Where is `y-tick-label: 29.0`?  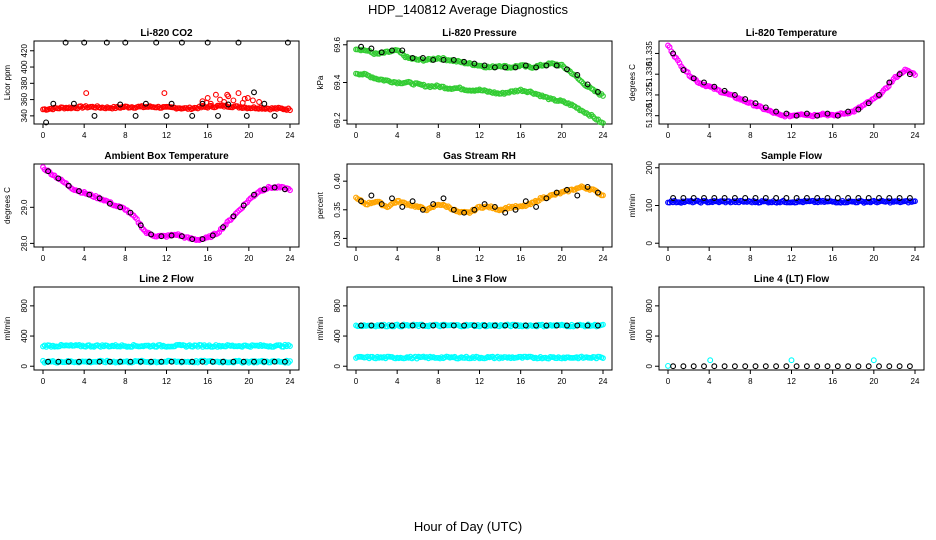 y-tick-label: 29.0 is located at coordinates (24, 207).